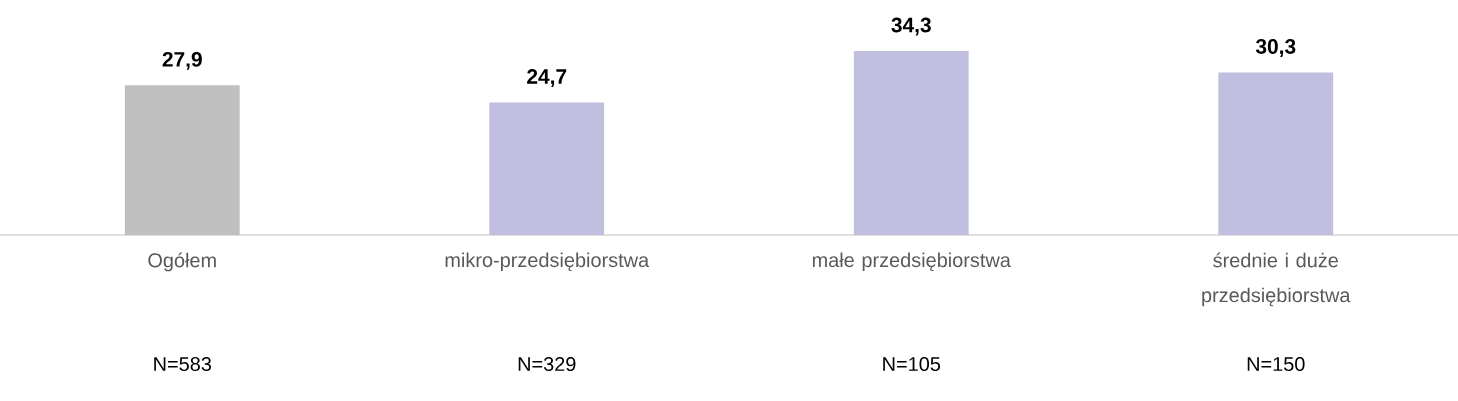  What do you see at coordinates (547, 78) in the screenshot?
I see `data-label: 24,7` at bounding box center [547, 78].